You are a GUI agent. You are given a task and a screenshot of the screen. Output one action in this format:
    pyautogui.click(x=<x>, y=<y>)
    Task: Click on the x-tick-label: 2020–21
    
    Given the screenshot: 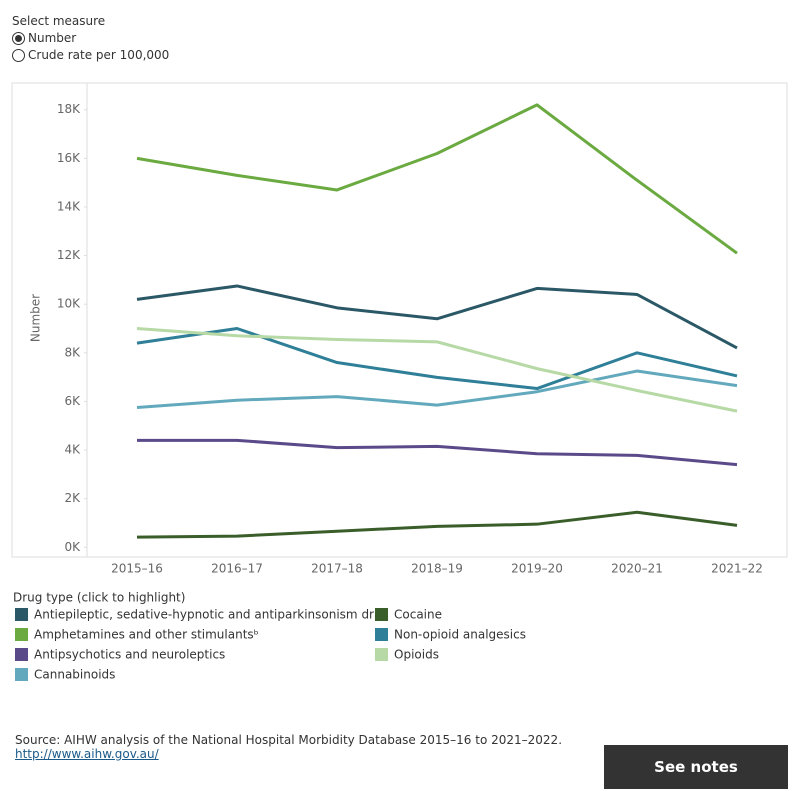 What is the action you would take?
    pyautogui.click(x=637, y=569)
    